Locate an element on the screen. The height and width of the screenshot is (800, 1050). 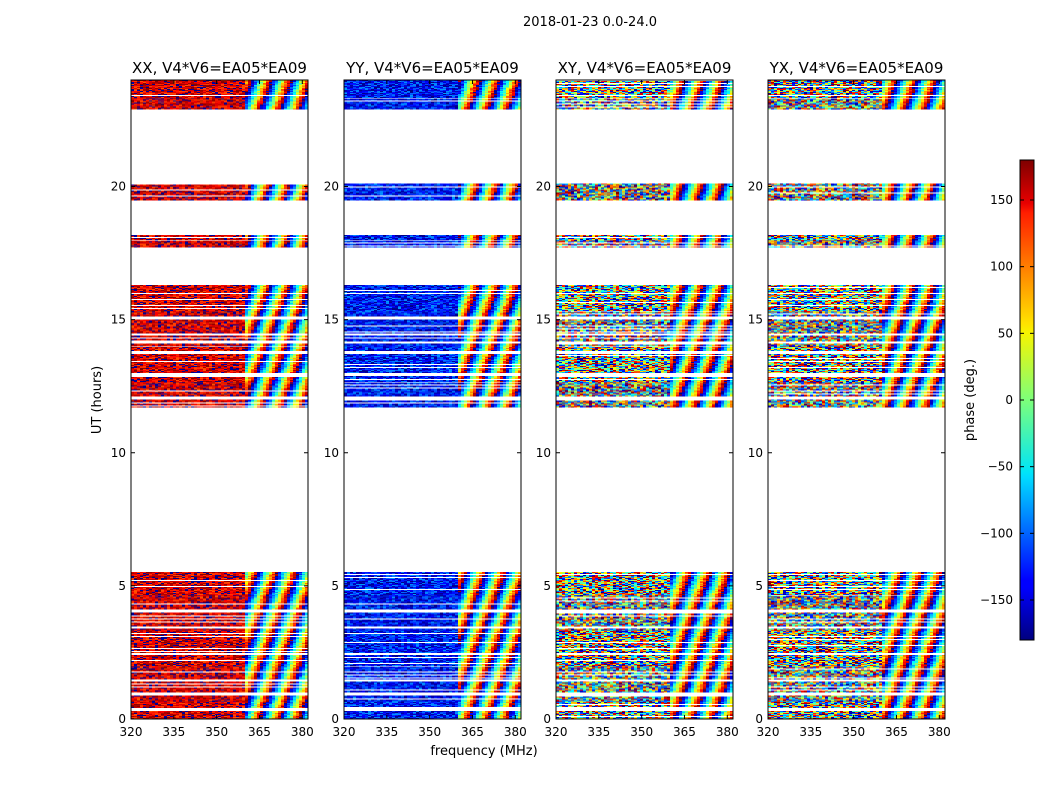
panel-title-2: YY, V4*V6=EA05*EA09 is located at coordinates (432, 68).